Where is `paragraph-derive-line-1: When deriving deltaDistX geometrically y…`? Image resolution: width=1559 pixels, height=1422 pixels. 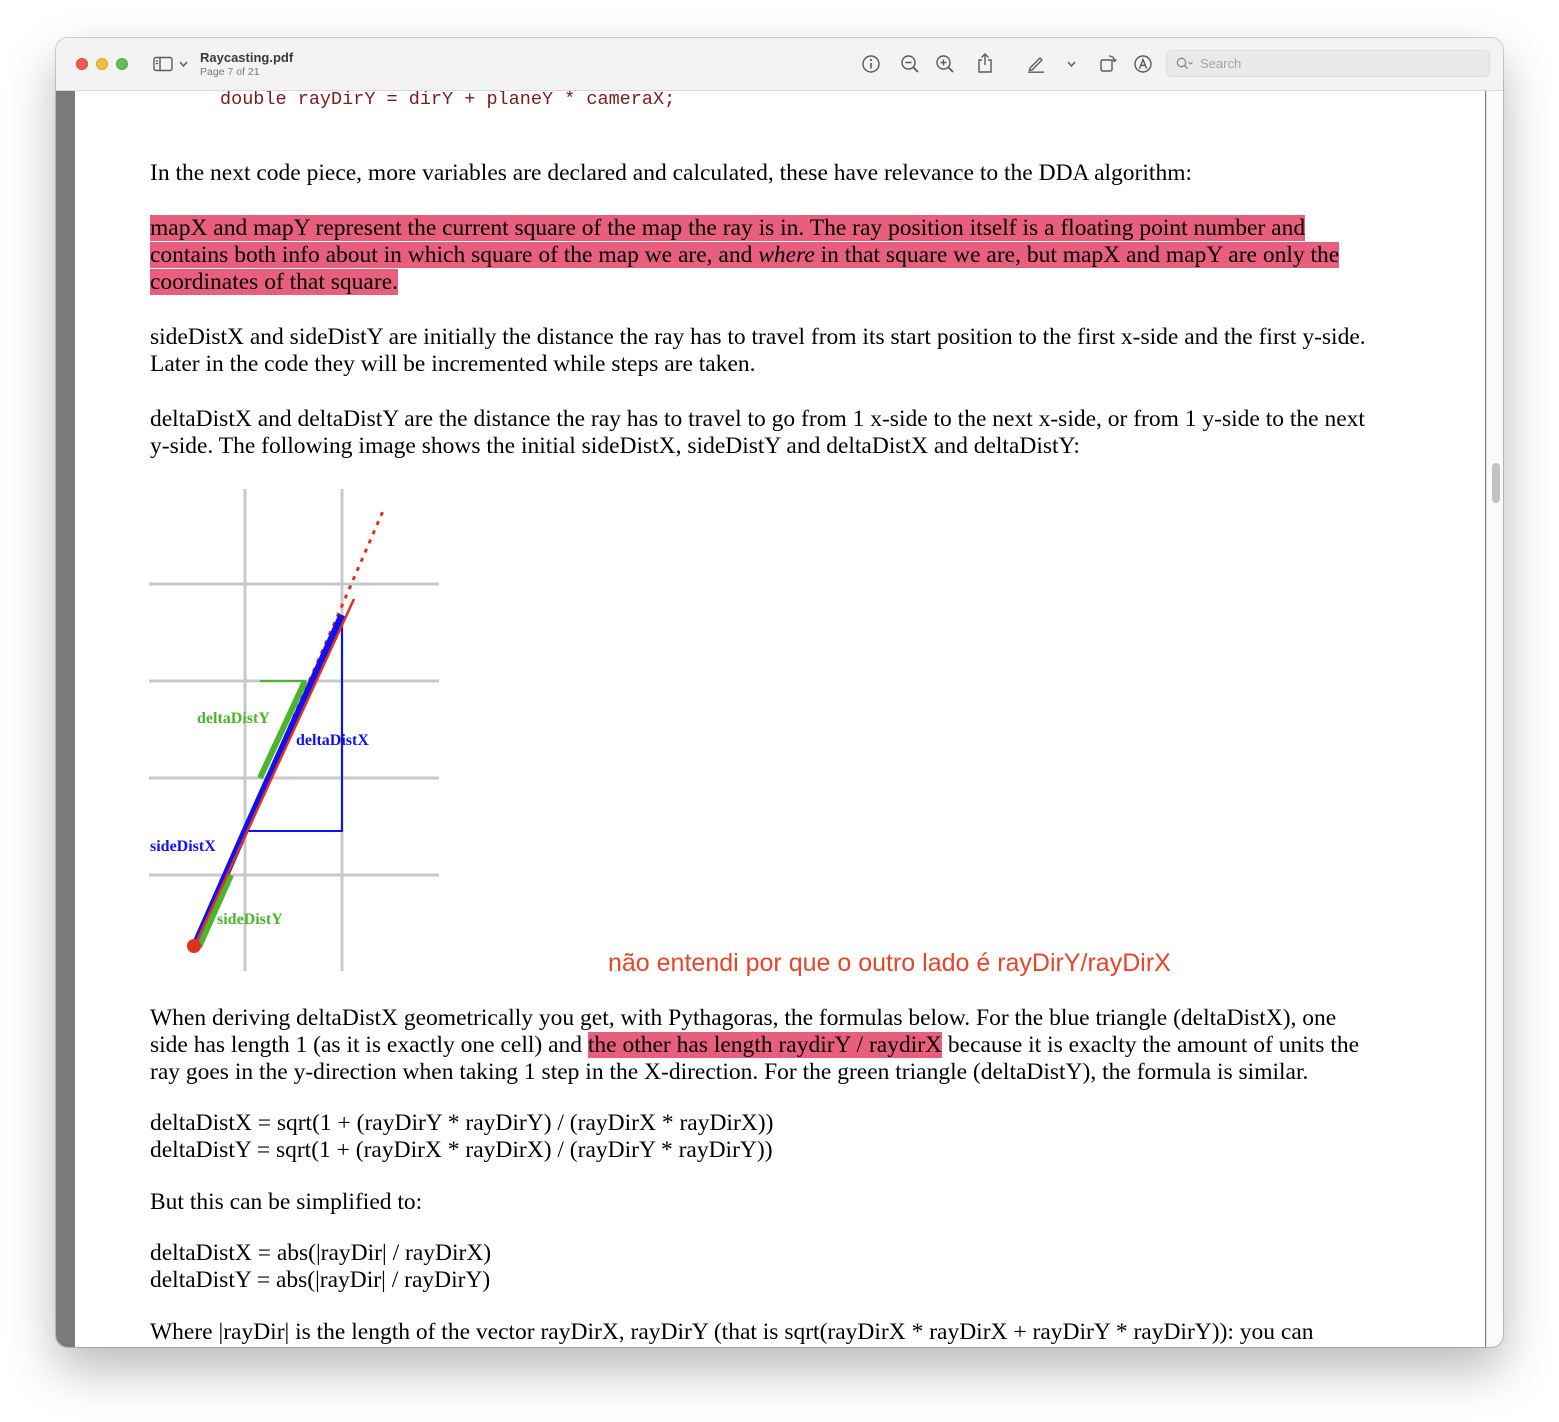 paragraph-derive-line-1: When deriving deltaDistX geometrically y… is located at coordinates (743, 1018).